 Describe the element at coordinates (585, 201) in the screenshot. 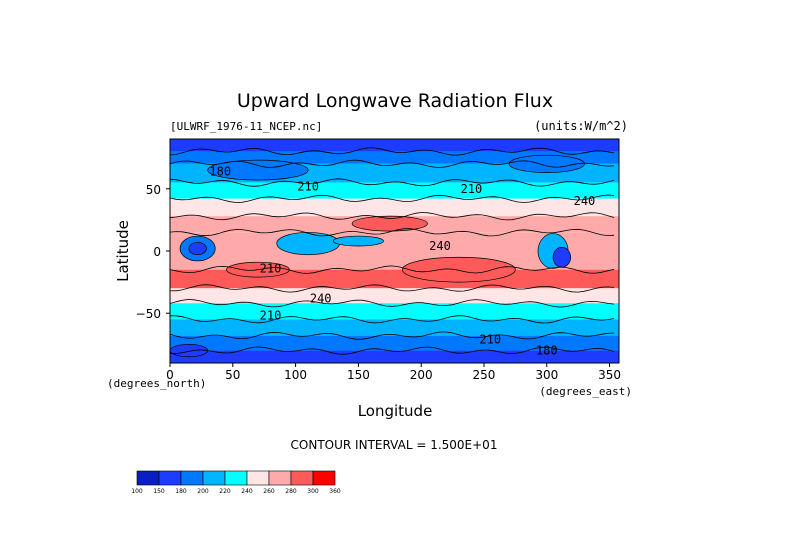

I see `contour-label-3: 240` at that location.